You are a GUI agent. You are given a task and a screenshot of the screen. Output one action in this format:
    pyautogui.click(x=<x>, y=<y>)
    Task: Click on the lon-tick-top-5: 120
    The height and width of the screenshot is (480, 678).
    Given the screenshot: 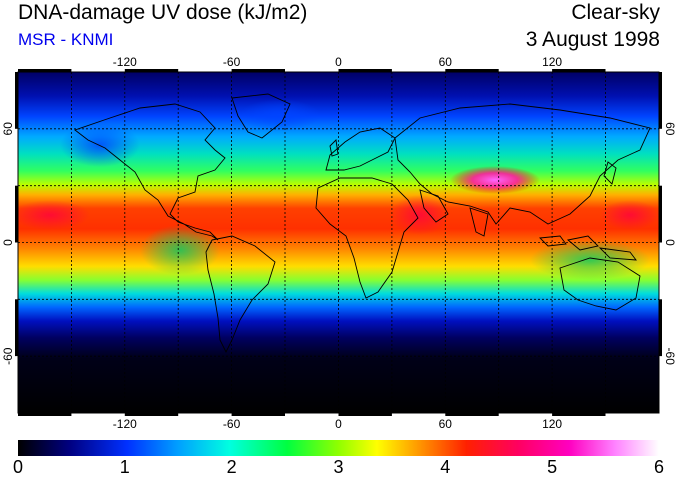 What is the action you would take?
    pyautogui.click(x=552, y=62)
    